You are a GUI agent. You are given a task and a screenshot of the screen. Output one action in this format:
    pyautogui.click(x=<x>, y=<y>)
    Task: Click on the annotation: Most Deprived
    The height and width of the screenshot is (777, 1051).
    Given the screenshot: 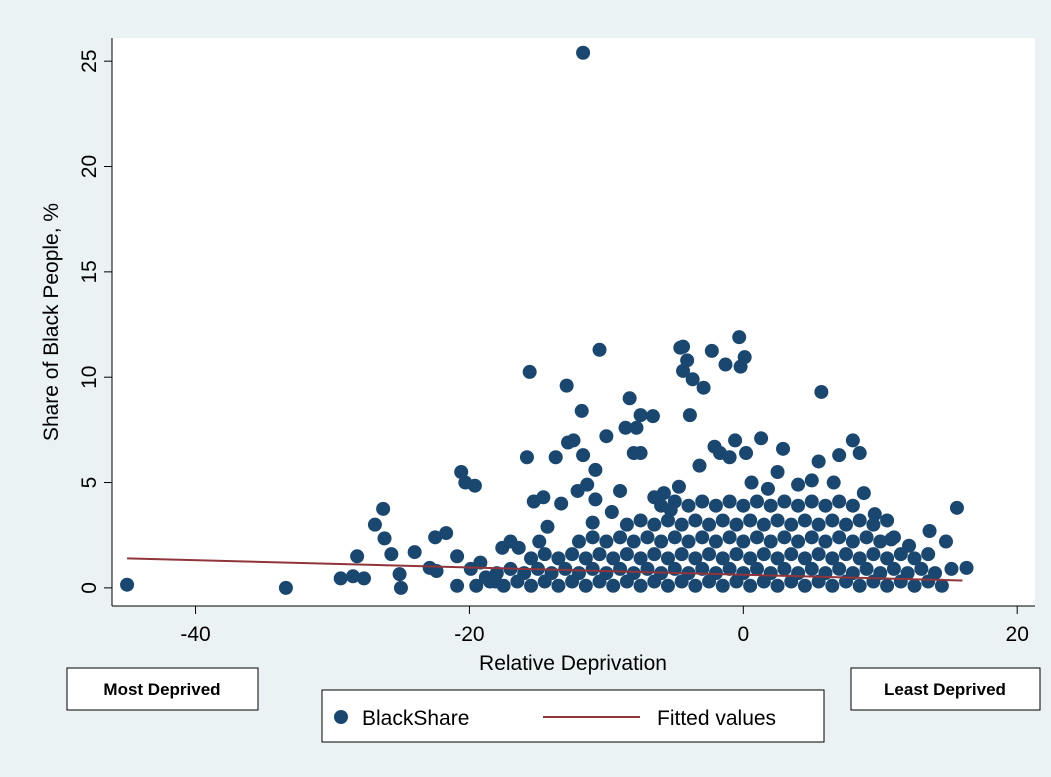 What is the action you would take?
    pyautogui.click(x=161, y=689)
    